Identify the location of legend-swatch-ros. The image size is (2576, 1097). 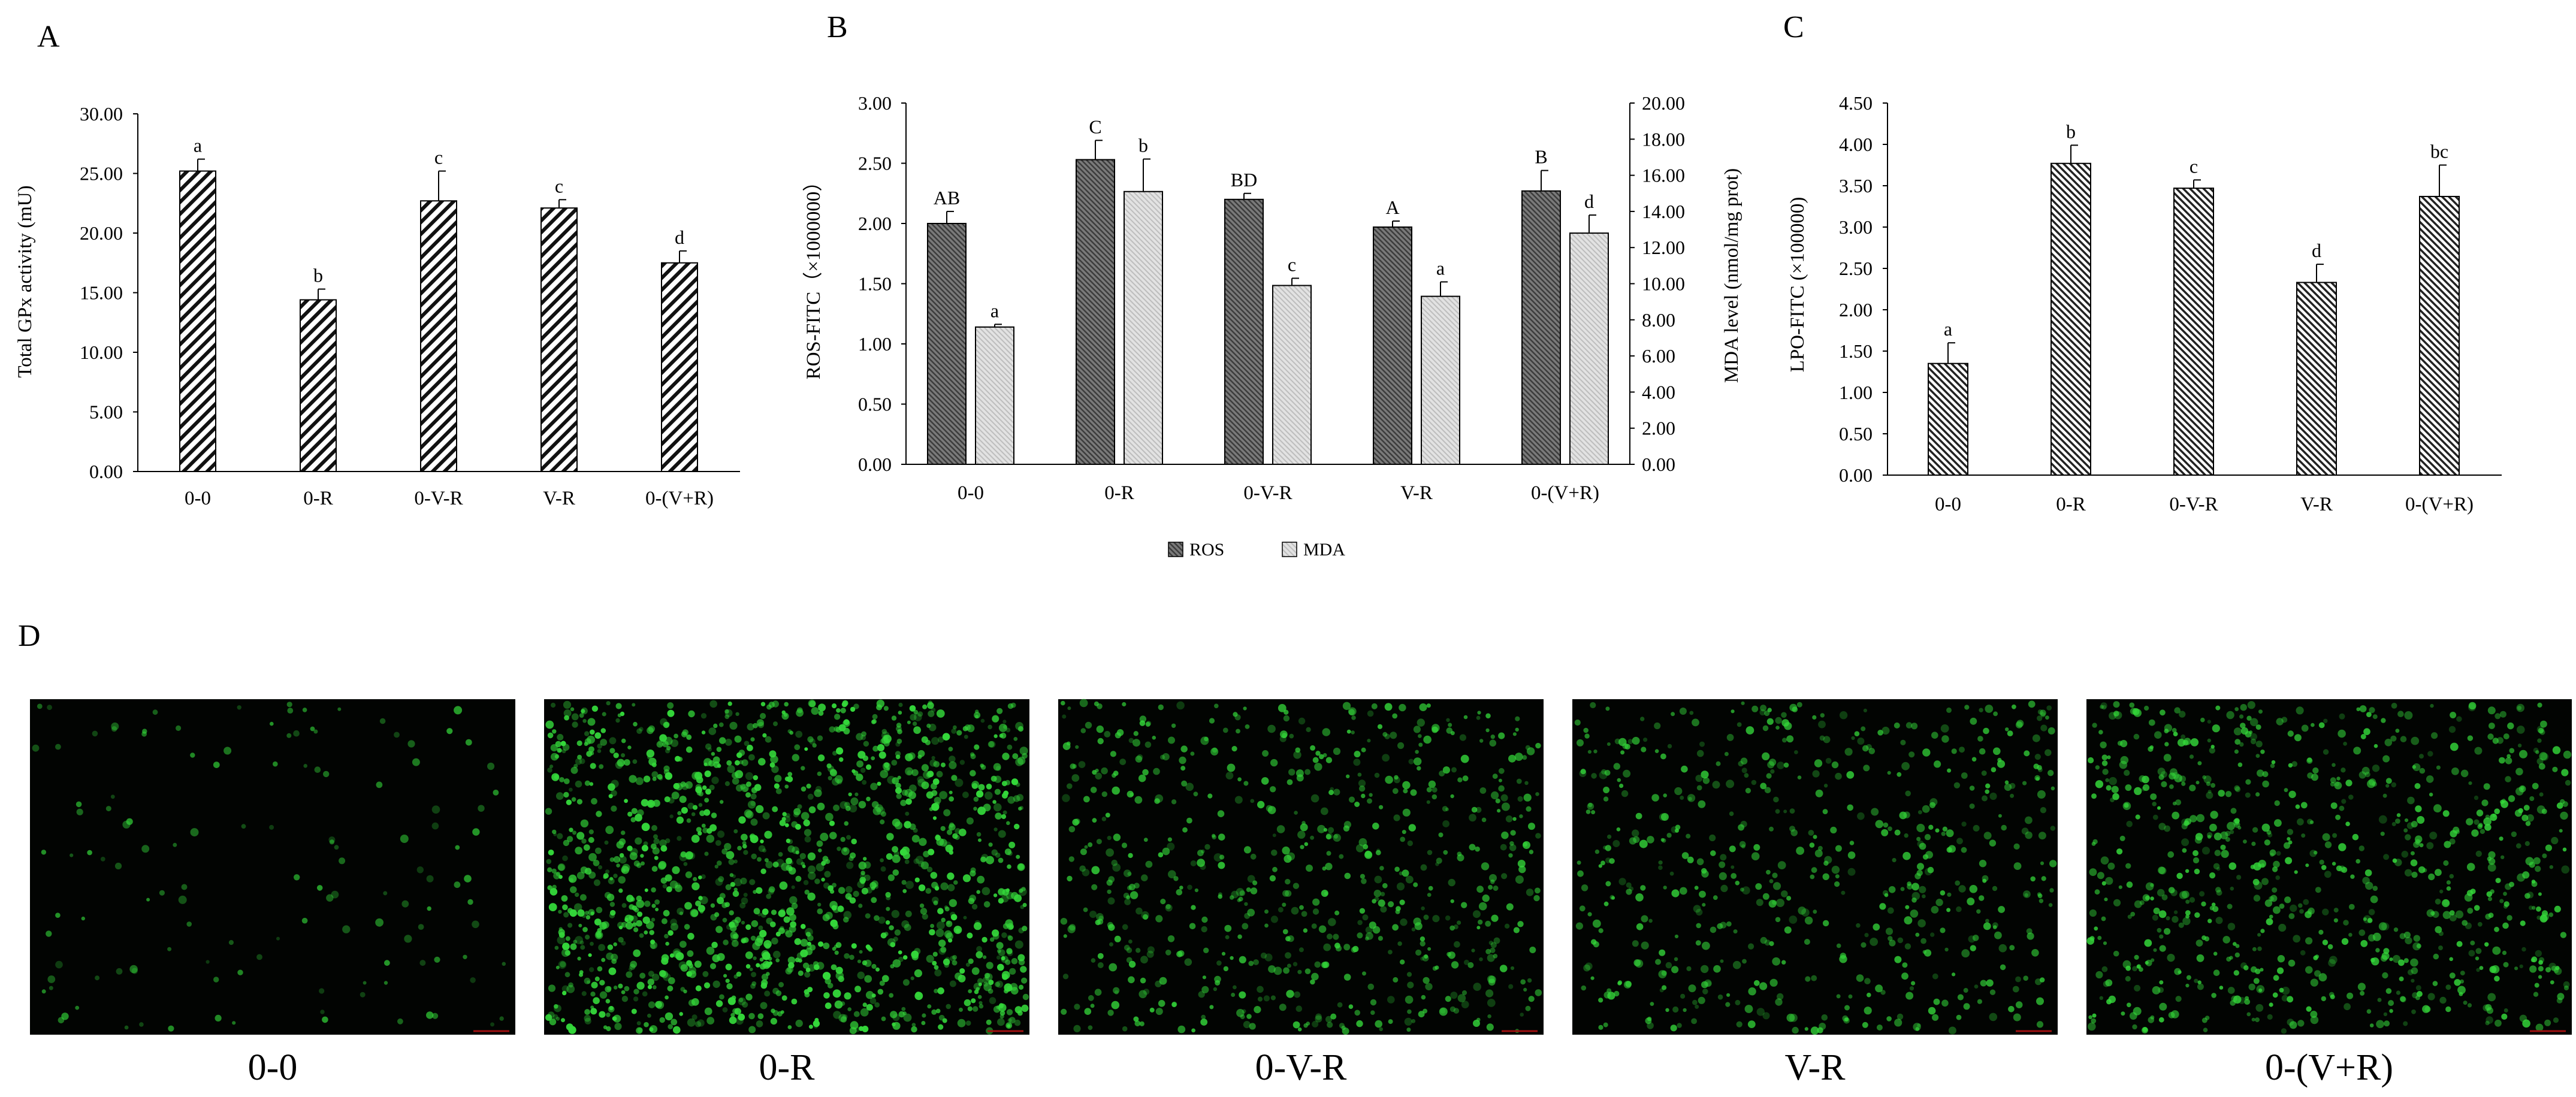
(1176, 549).